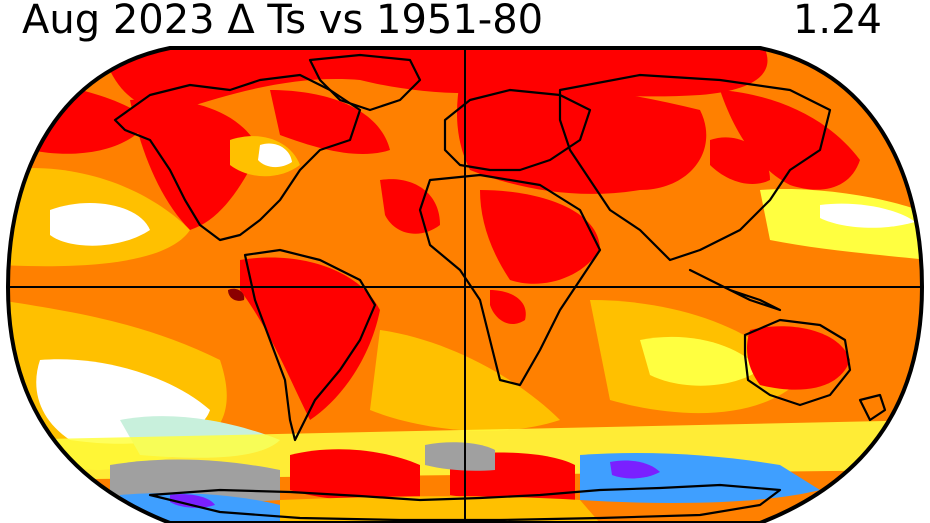 This screenshot has height=523, width=930. What do you see at coordinates (310, 338) in the screenshot?
I see `field-south-america-red` at bounding box center [310, 338].